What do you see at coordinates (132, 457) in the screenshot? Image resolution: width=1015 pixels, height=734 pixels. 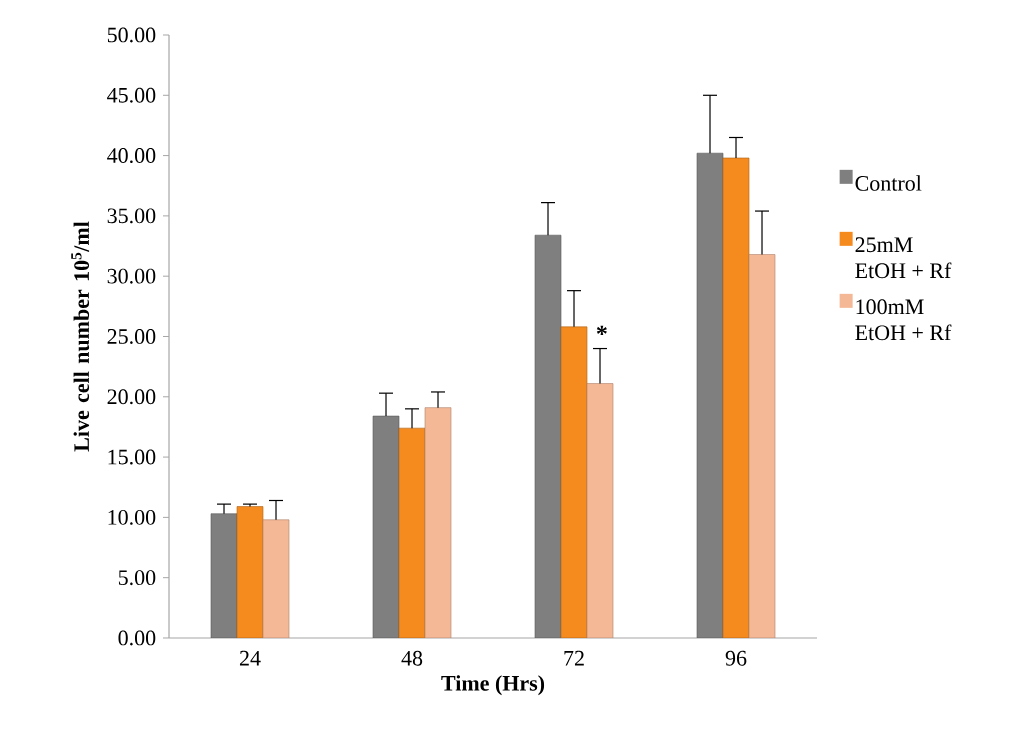 I see `y-tick-label: 15.00` at bounding box center [132, 457].